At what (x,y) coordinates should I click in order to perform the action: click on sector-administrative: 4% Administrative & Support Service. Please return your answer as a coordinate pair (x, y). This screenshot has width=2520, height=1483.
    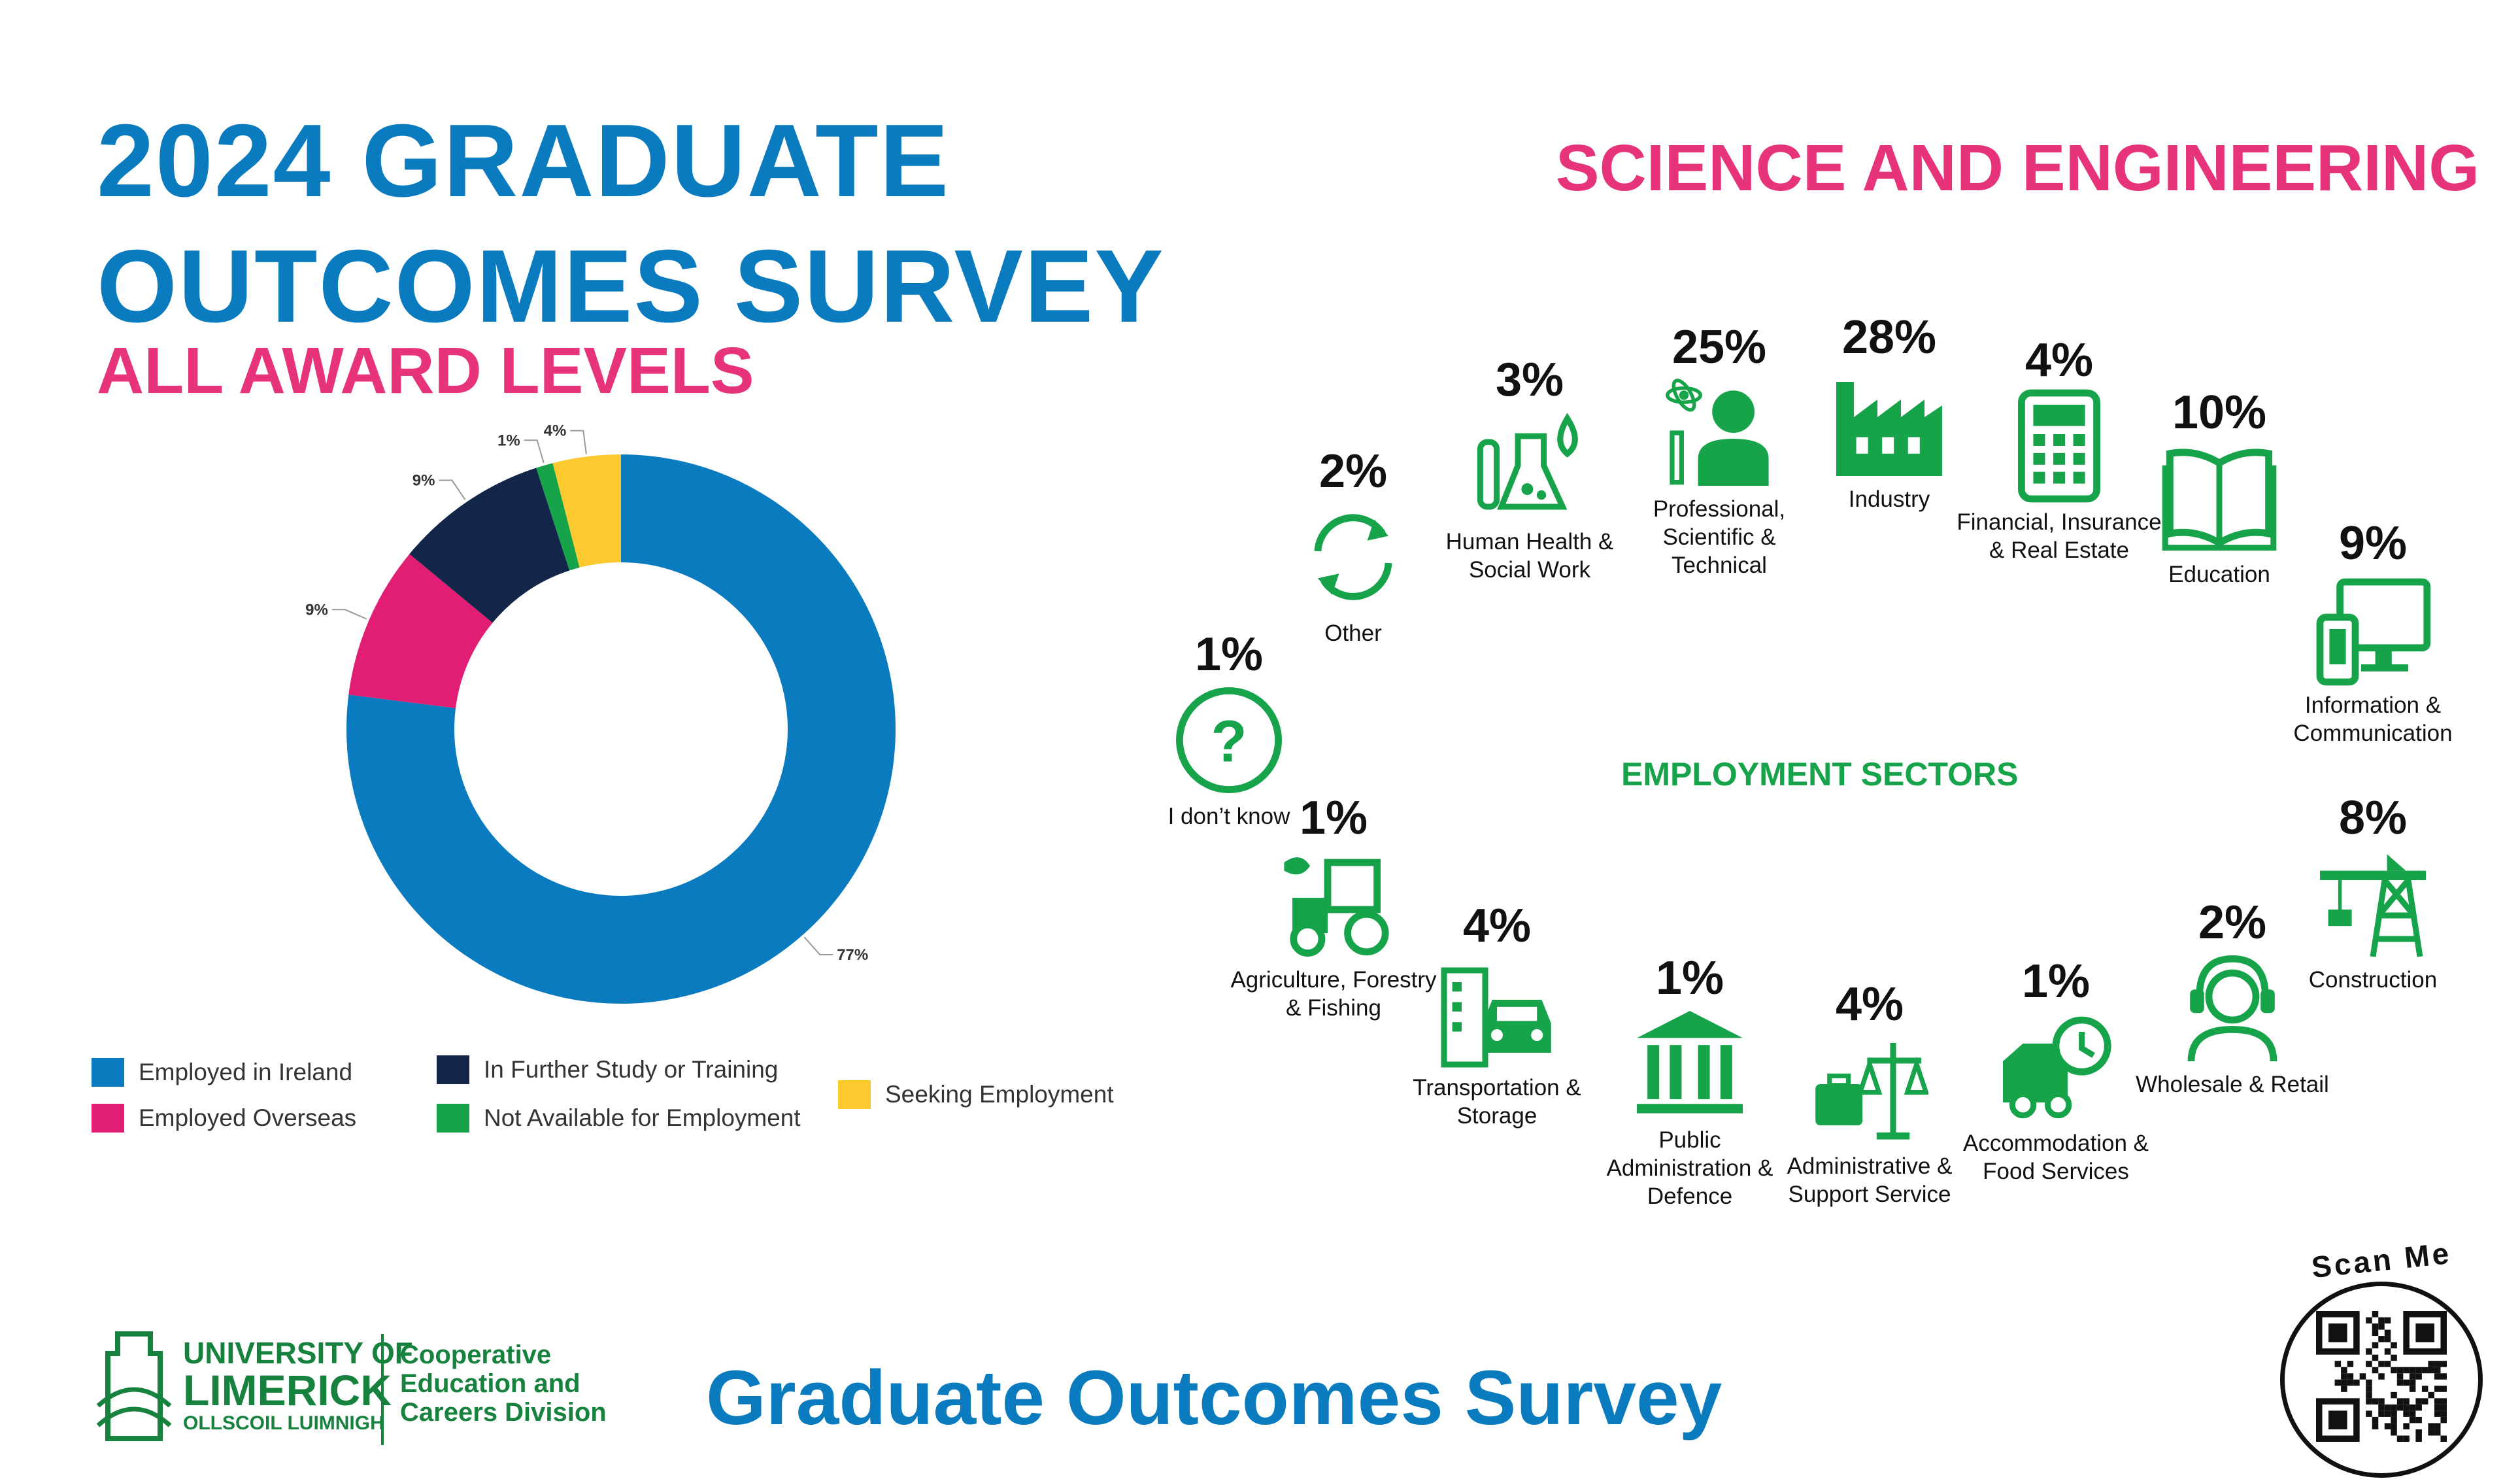
    Looking at the image, I should click on (1869, 1093).